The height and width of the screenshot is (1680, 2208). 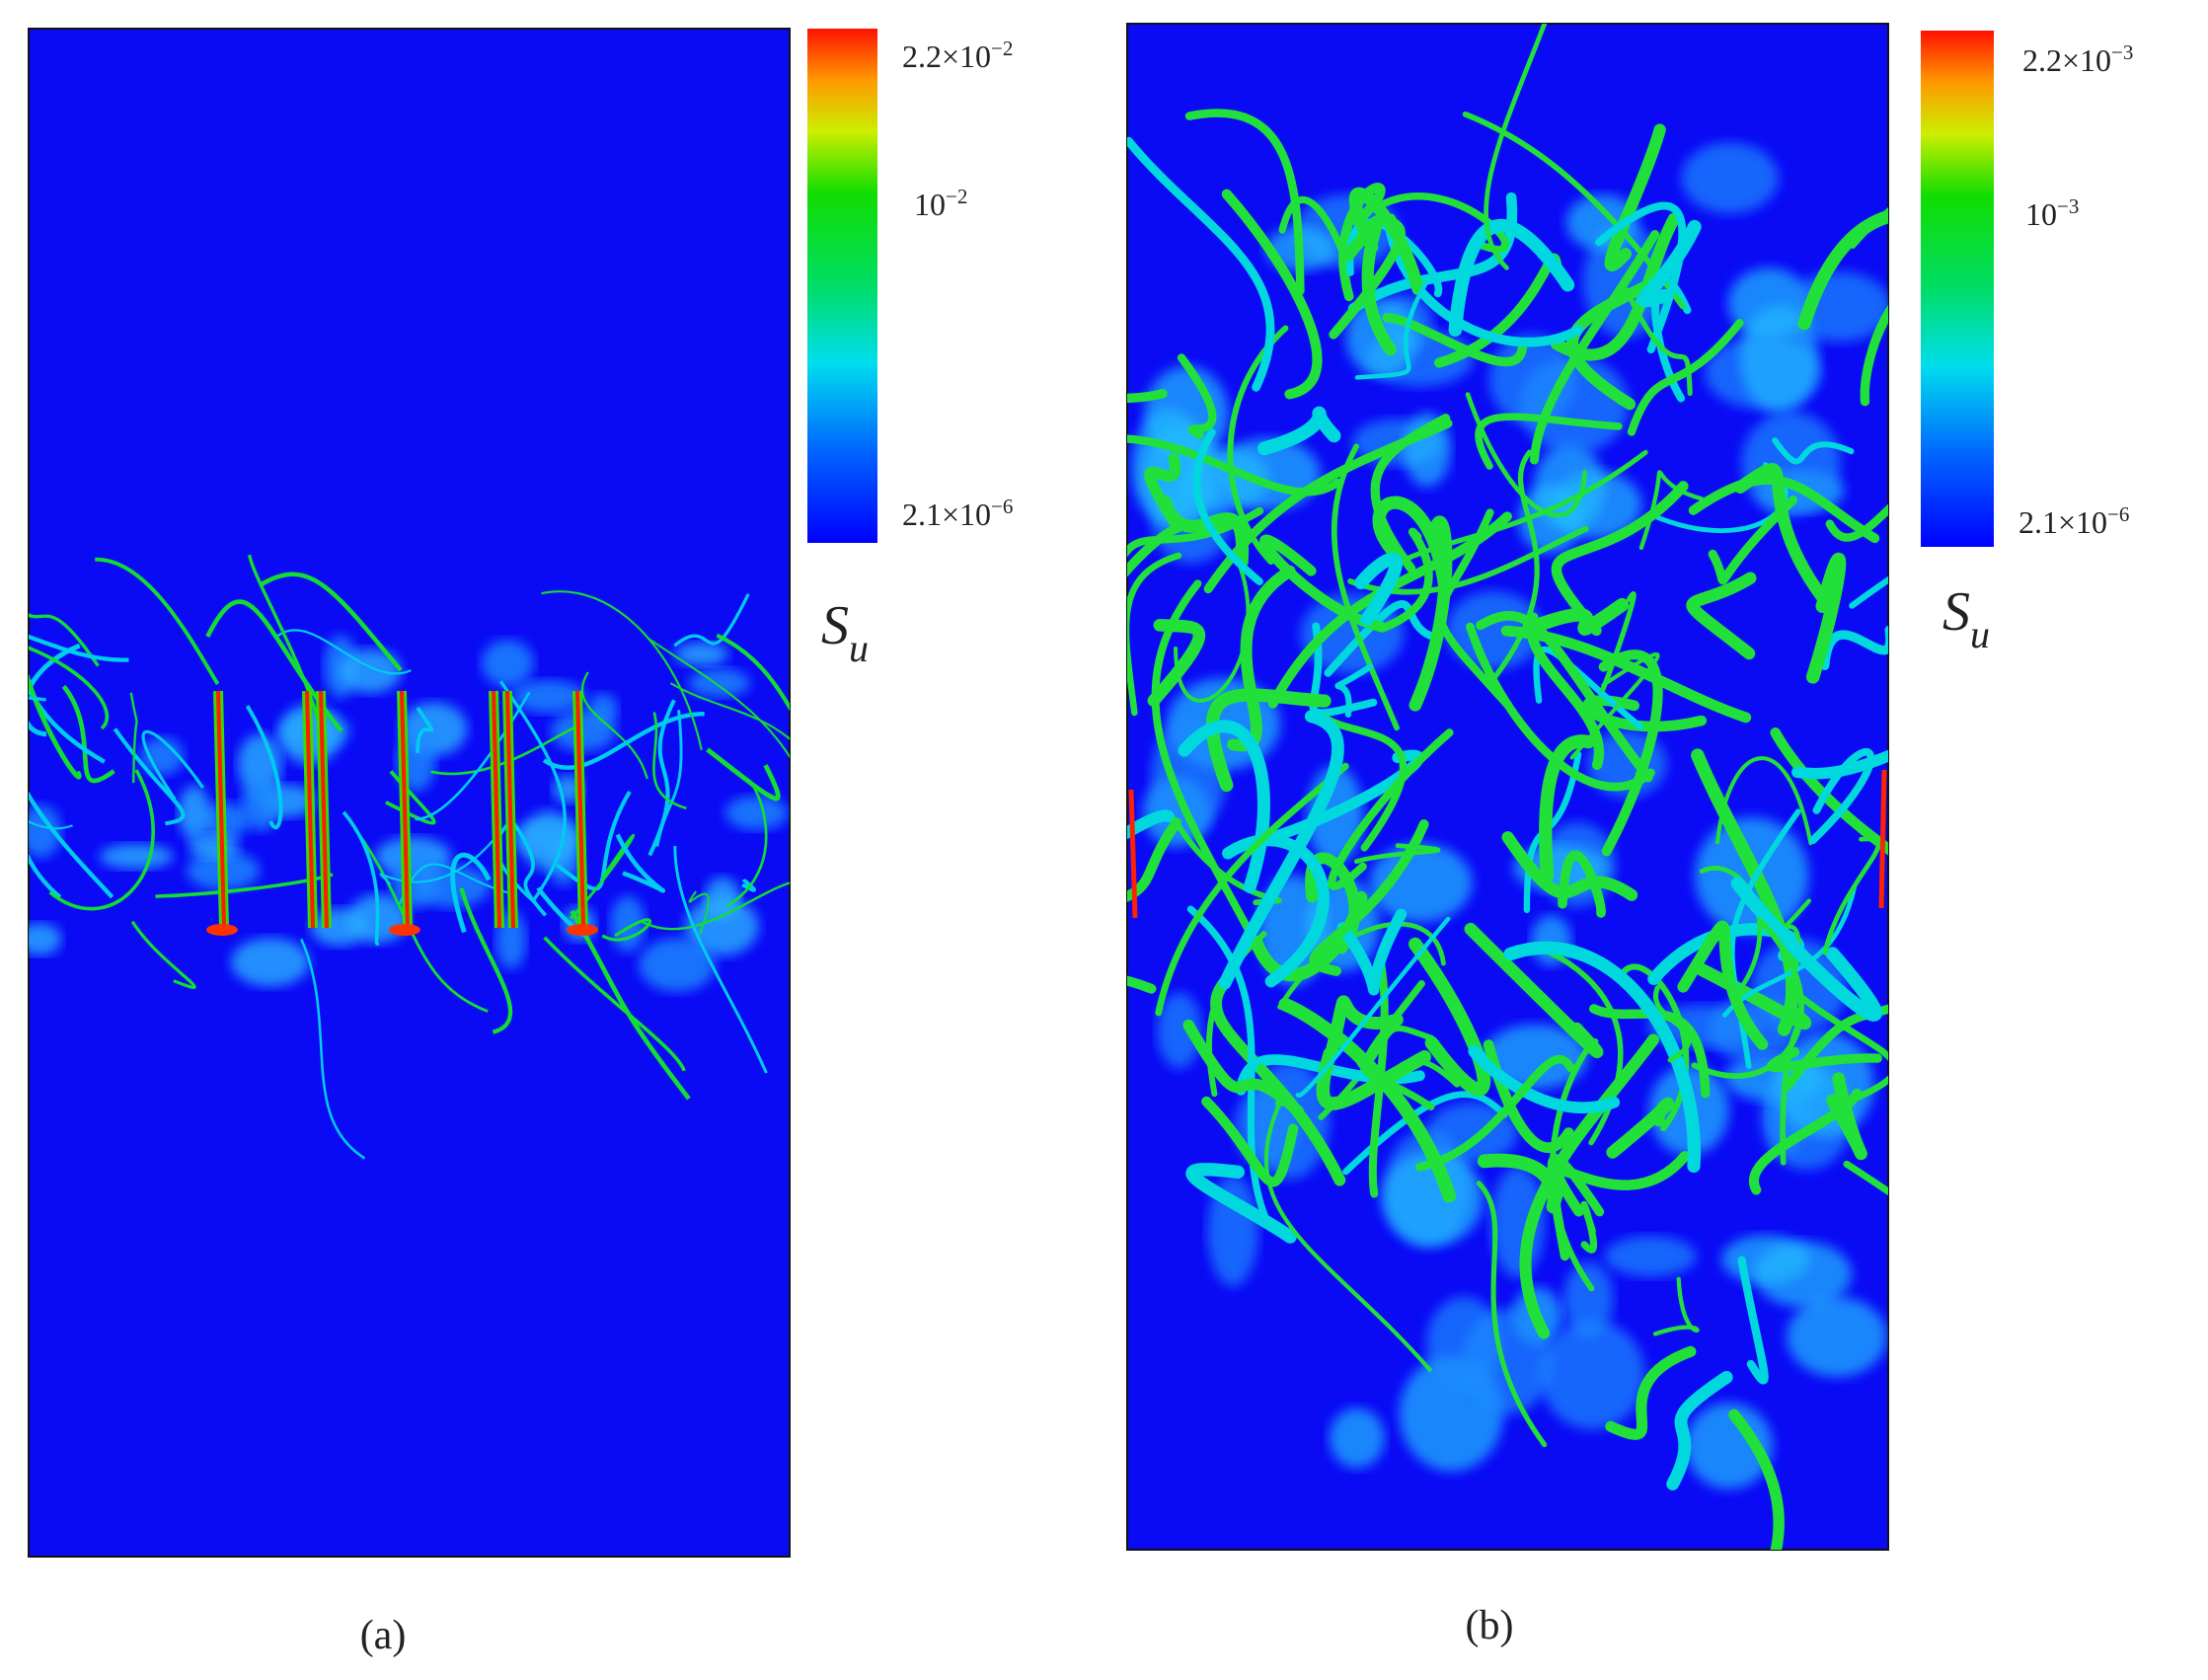 I want to click on colorbar-label: 2.1×10⁻⁶, so click(x=2073, y=521).